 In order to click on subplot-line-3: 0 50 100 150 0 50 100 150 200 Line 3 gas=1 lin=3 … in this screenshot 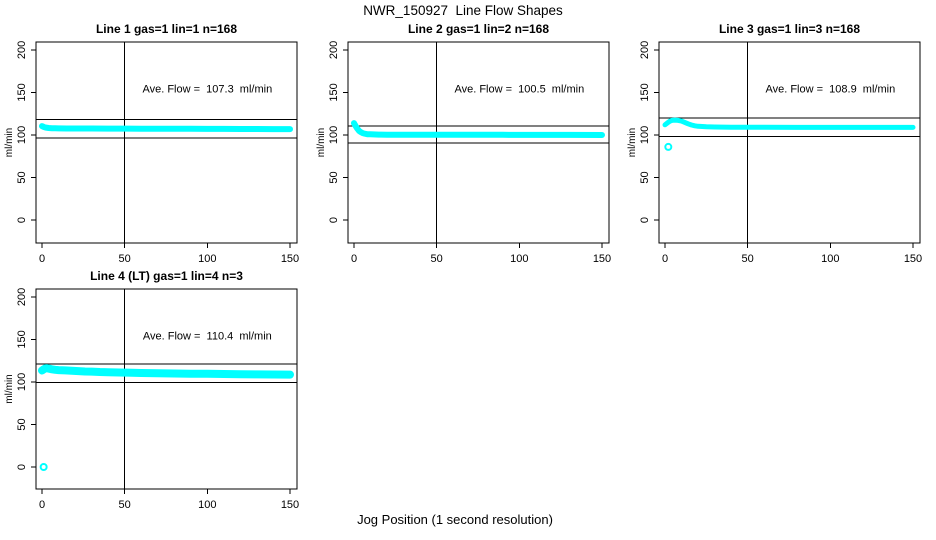, I will do `click(774, 143)`.